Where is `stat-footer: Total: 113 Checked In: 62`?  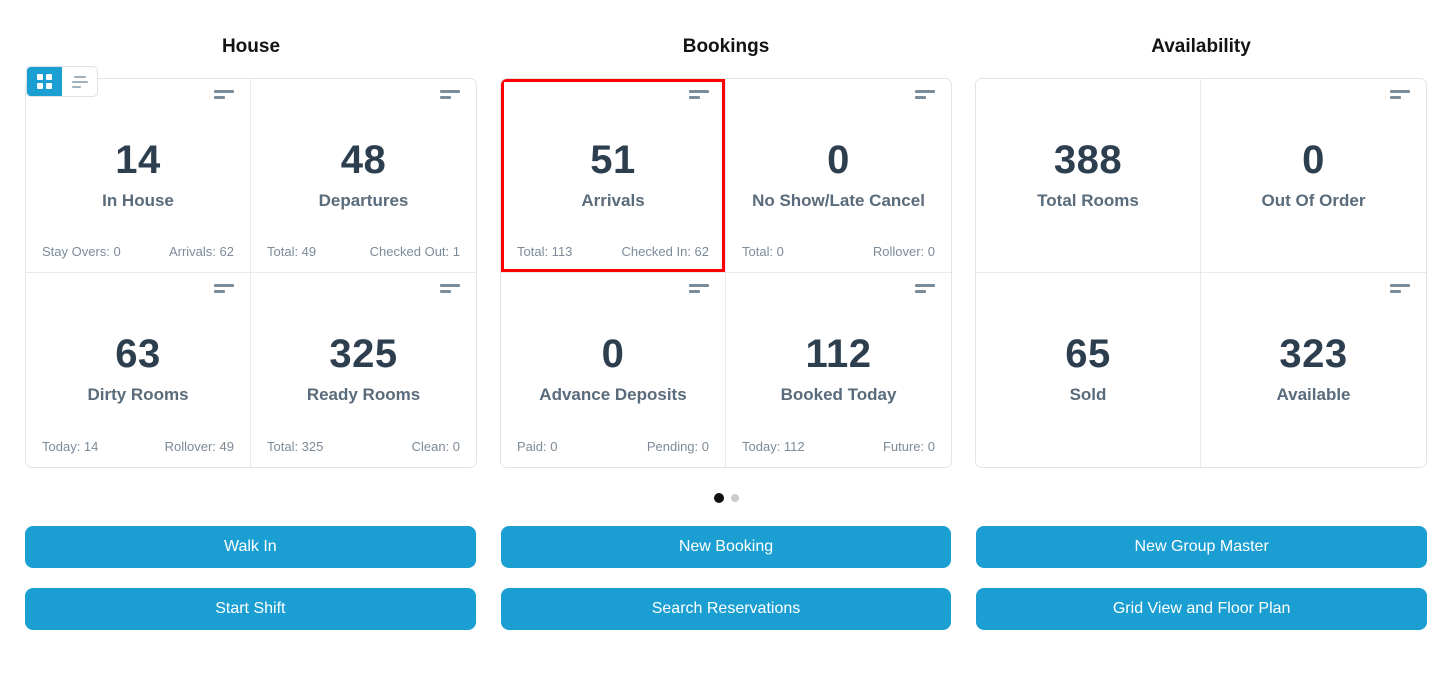
stat-footer: Total: 113 Checked In: 62 is located at coordinates (613, 251).